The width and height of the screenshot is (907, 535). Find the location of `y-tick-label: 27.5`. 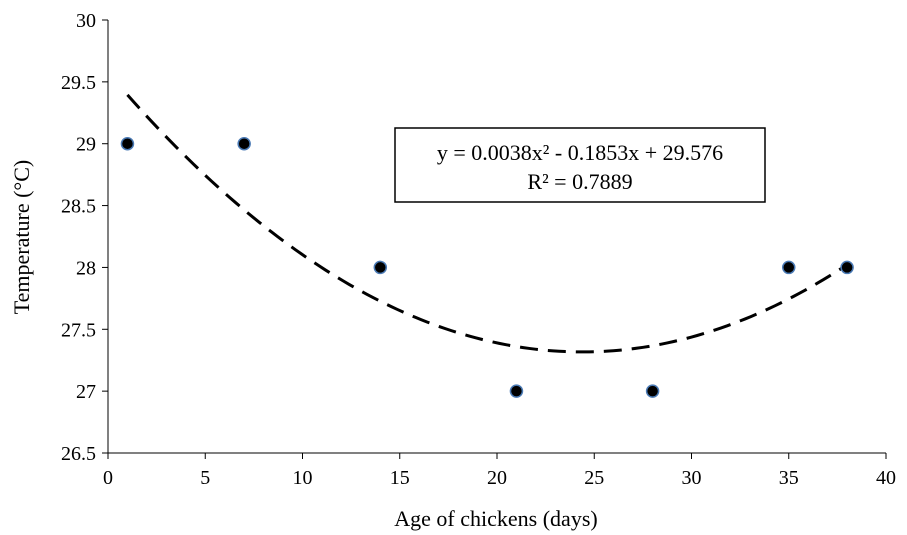

y-tick-label: 27.5 is located at coordinates (78, 330).